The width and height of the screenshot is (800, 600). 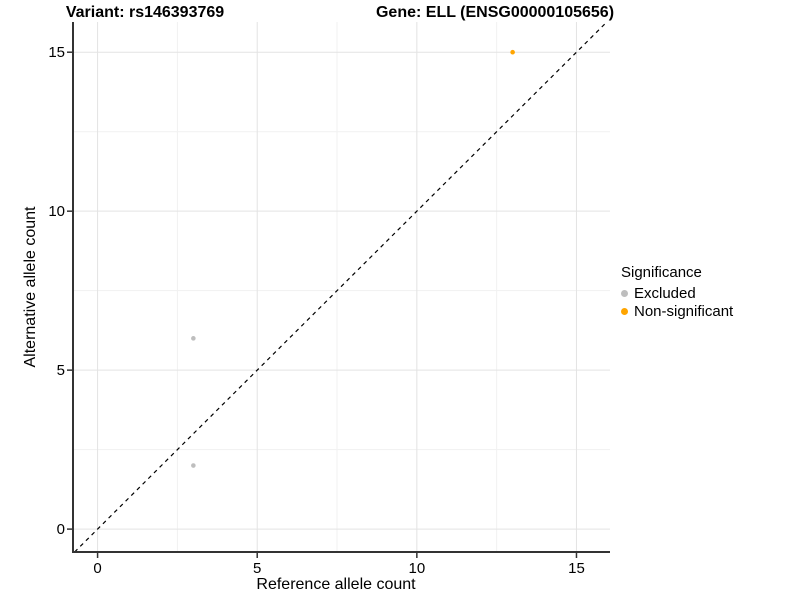 What do you see at coordinates (665, 293) in the screenshot?
I see `legend-label-excluded: Excluded` at bounding box center [665, 293].